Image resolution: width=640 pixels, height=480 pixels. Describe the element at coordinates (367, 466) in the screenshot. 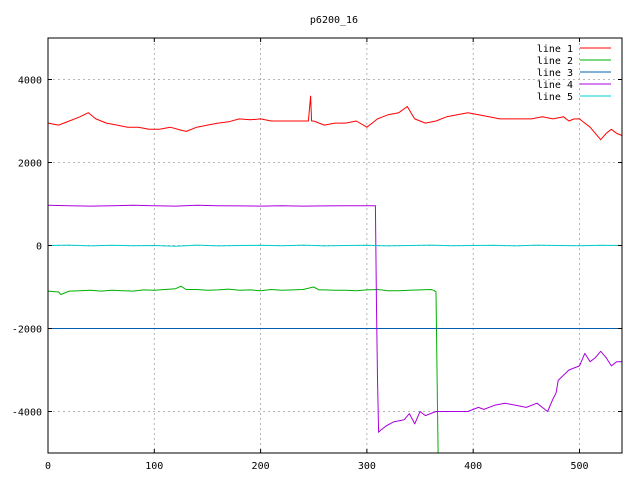

I see `x-tick-label: 300` at that location.